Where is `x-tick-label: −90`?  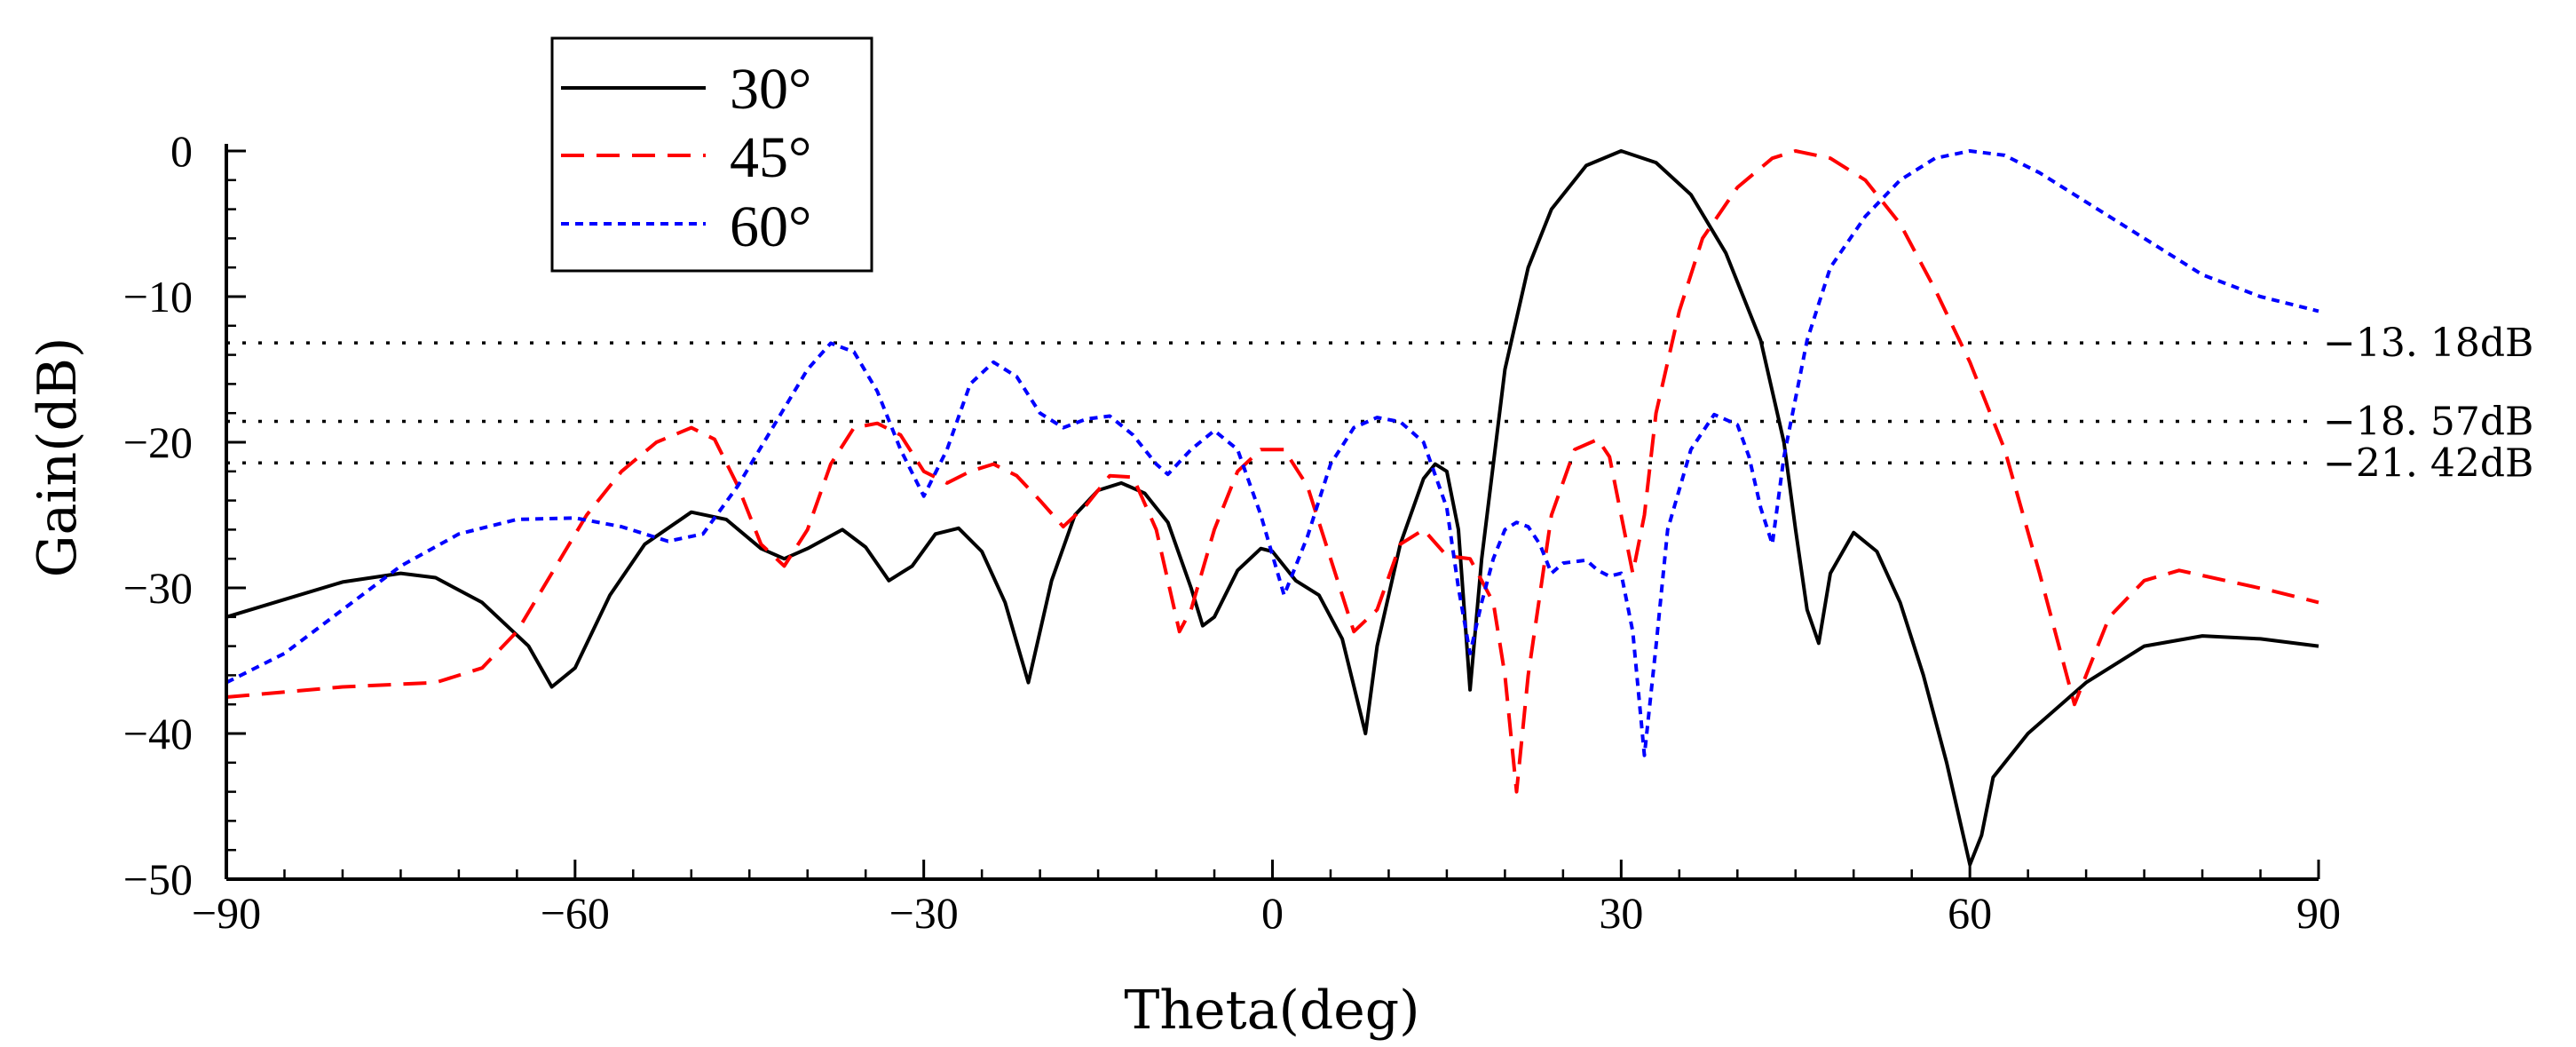 x-tick-label: −90 is located at coordinates (226, 913).